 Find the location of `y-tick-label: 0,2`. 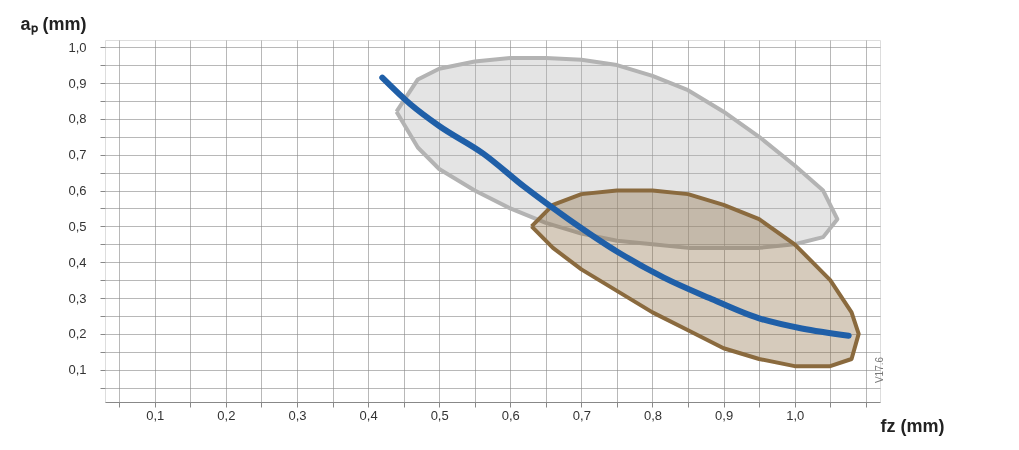

y-tick-label: 0,2 is located at coordinates (77, 334).